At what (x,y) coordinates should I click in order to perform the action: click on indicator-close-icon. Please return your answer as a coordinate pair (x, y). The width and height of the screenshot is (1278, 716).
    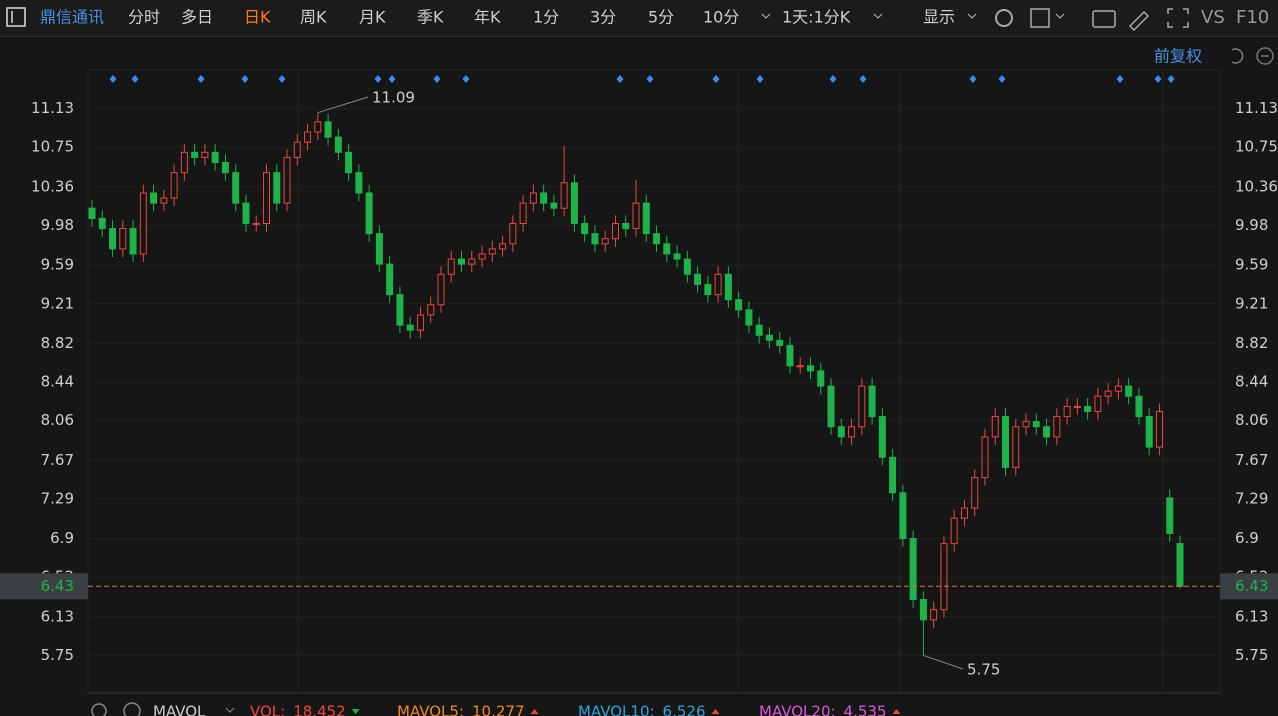
    Looking at the image, I should click on (132, 709).